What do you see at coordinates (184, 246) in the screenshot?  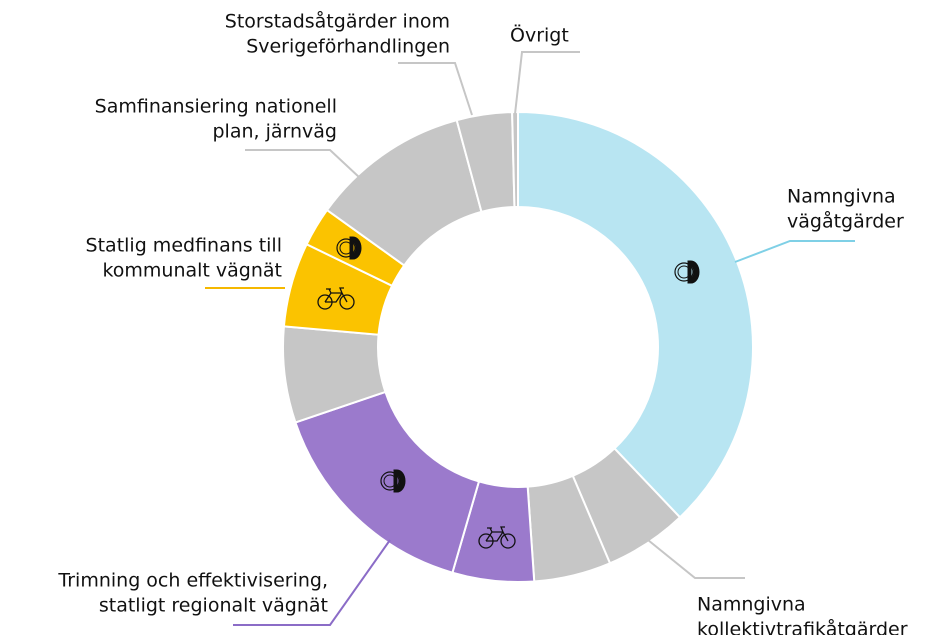 I see `segment-label: Statlig medfinans till` at bounding box center [184, 246].